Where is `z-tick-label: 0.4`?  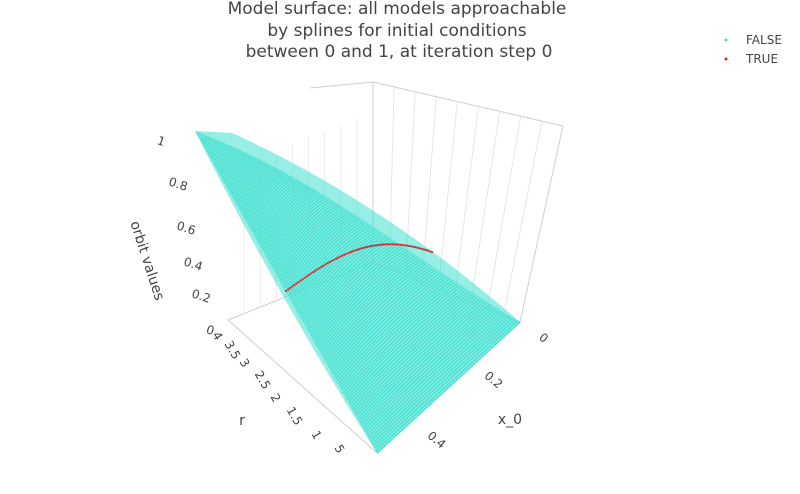 z-tick-label: 0.4 is located at coordinates (193, 264).